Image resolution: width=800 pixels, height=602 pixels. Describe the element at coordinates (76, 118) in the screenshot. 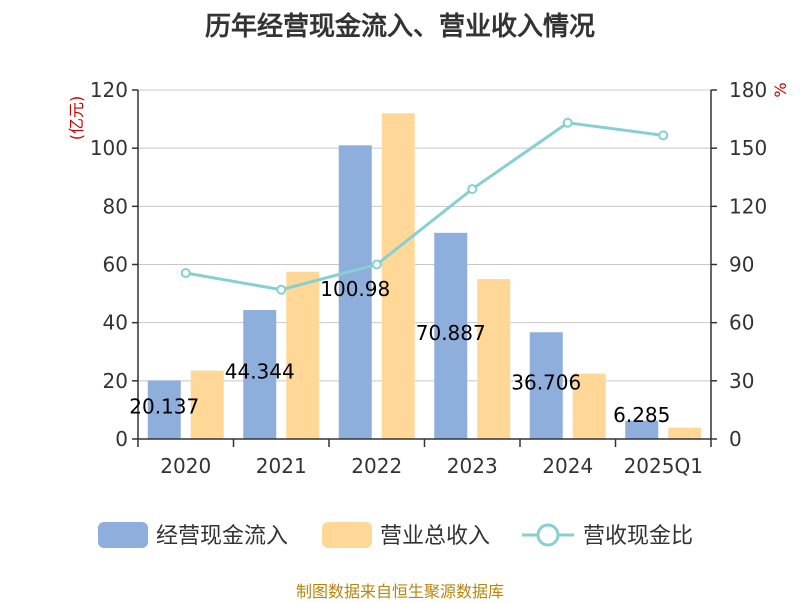

I see `y-left-unit-label: (亿元)` at that location.